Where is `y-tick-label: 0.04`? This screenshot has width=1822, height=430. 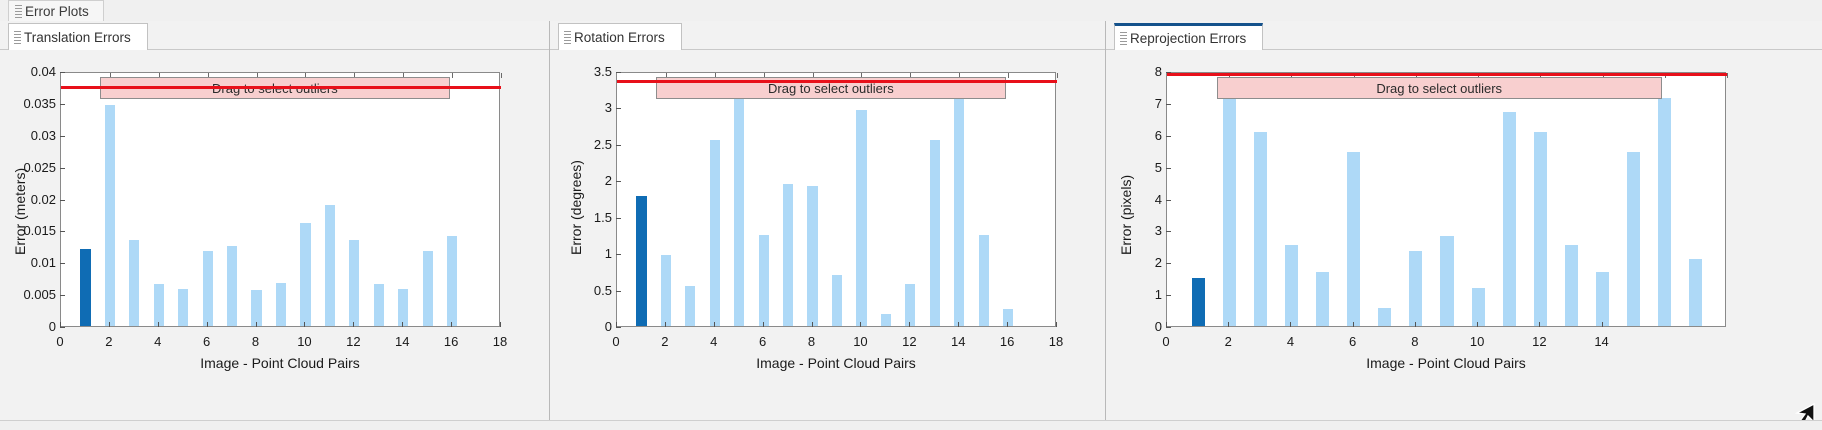
y-tick-label: 0.04 is located at coordinates (43, 71).